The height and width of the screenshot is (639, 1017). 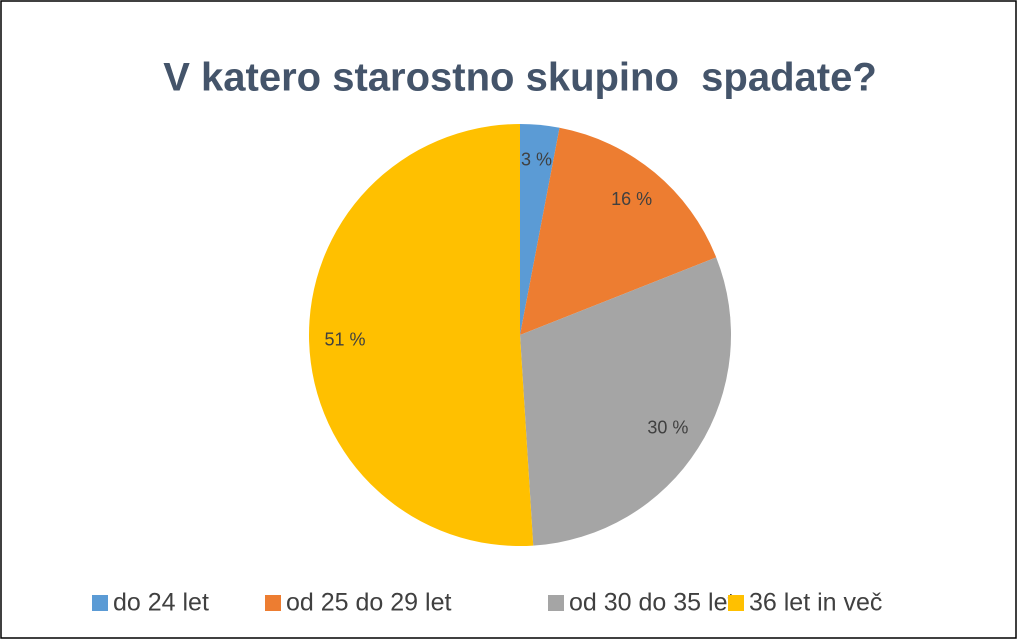 What do you see at coordinates (161, 603) in the screenshot?
I see `legend-label: do 24 let` at bounding box center [161, 603].